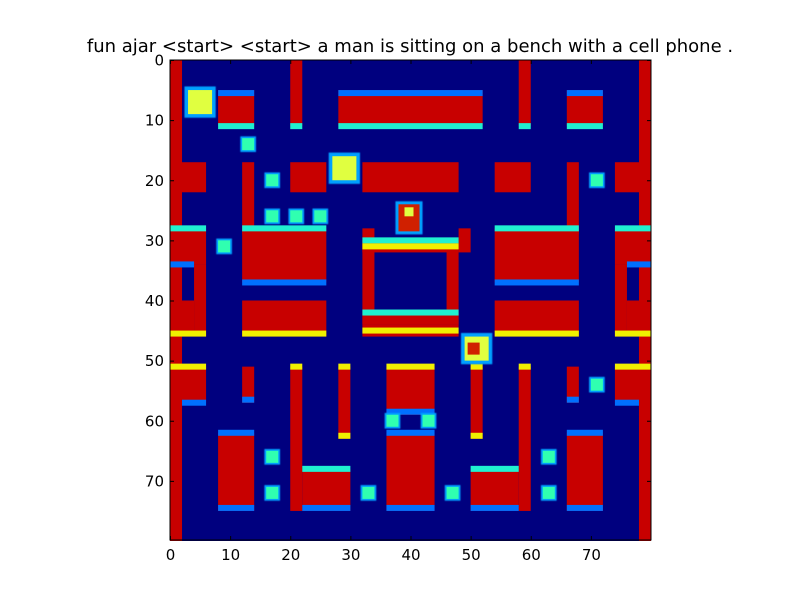 Image resolution: width=800 pixels, height=600 pixels. What do you see at coordinates (154, 301) in the screenshot?
I see `y-tick-label: 40` at bounding box center [154, 301].